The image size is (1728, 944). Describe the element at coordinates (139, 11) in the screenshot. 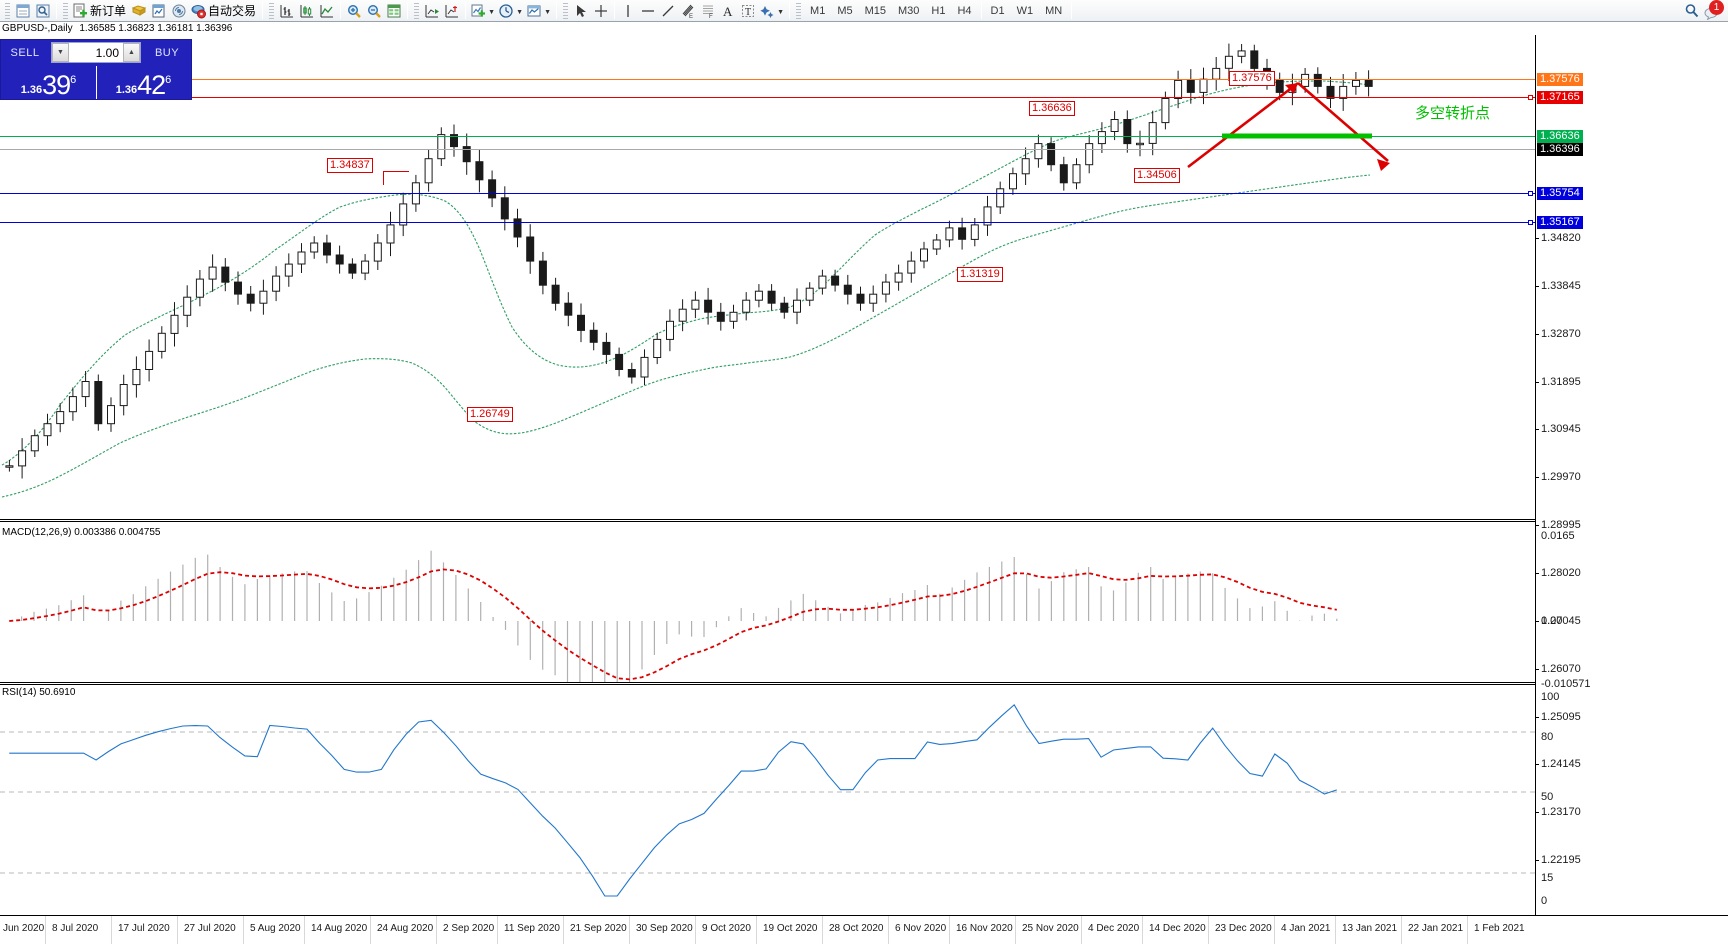

I see `mql5-community-icon` at that location.